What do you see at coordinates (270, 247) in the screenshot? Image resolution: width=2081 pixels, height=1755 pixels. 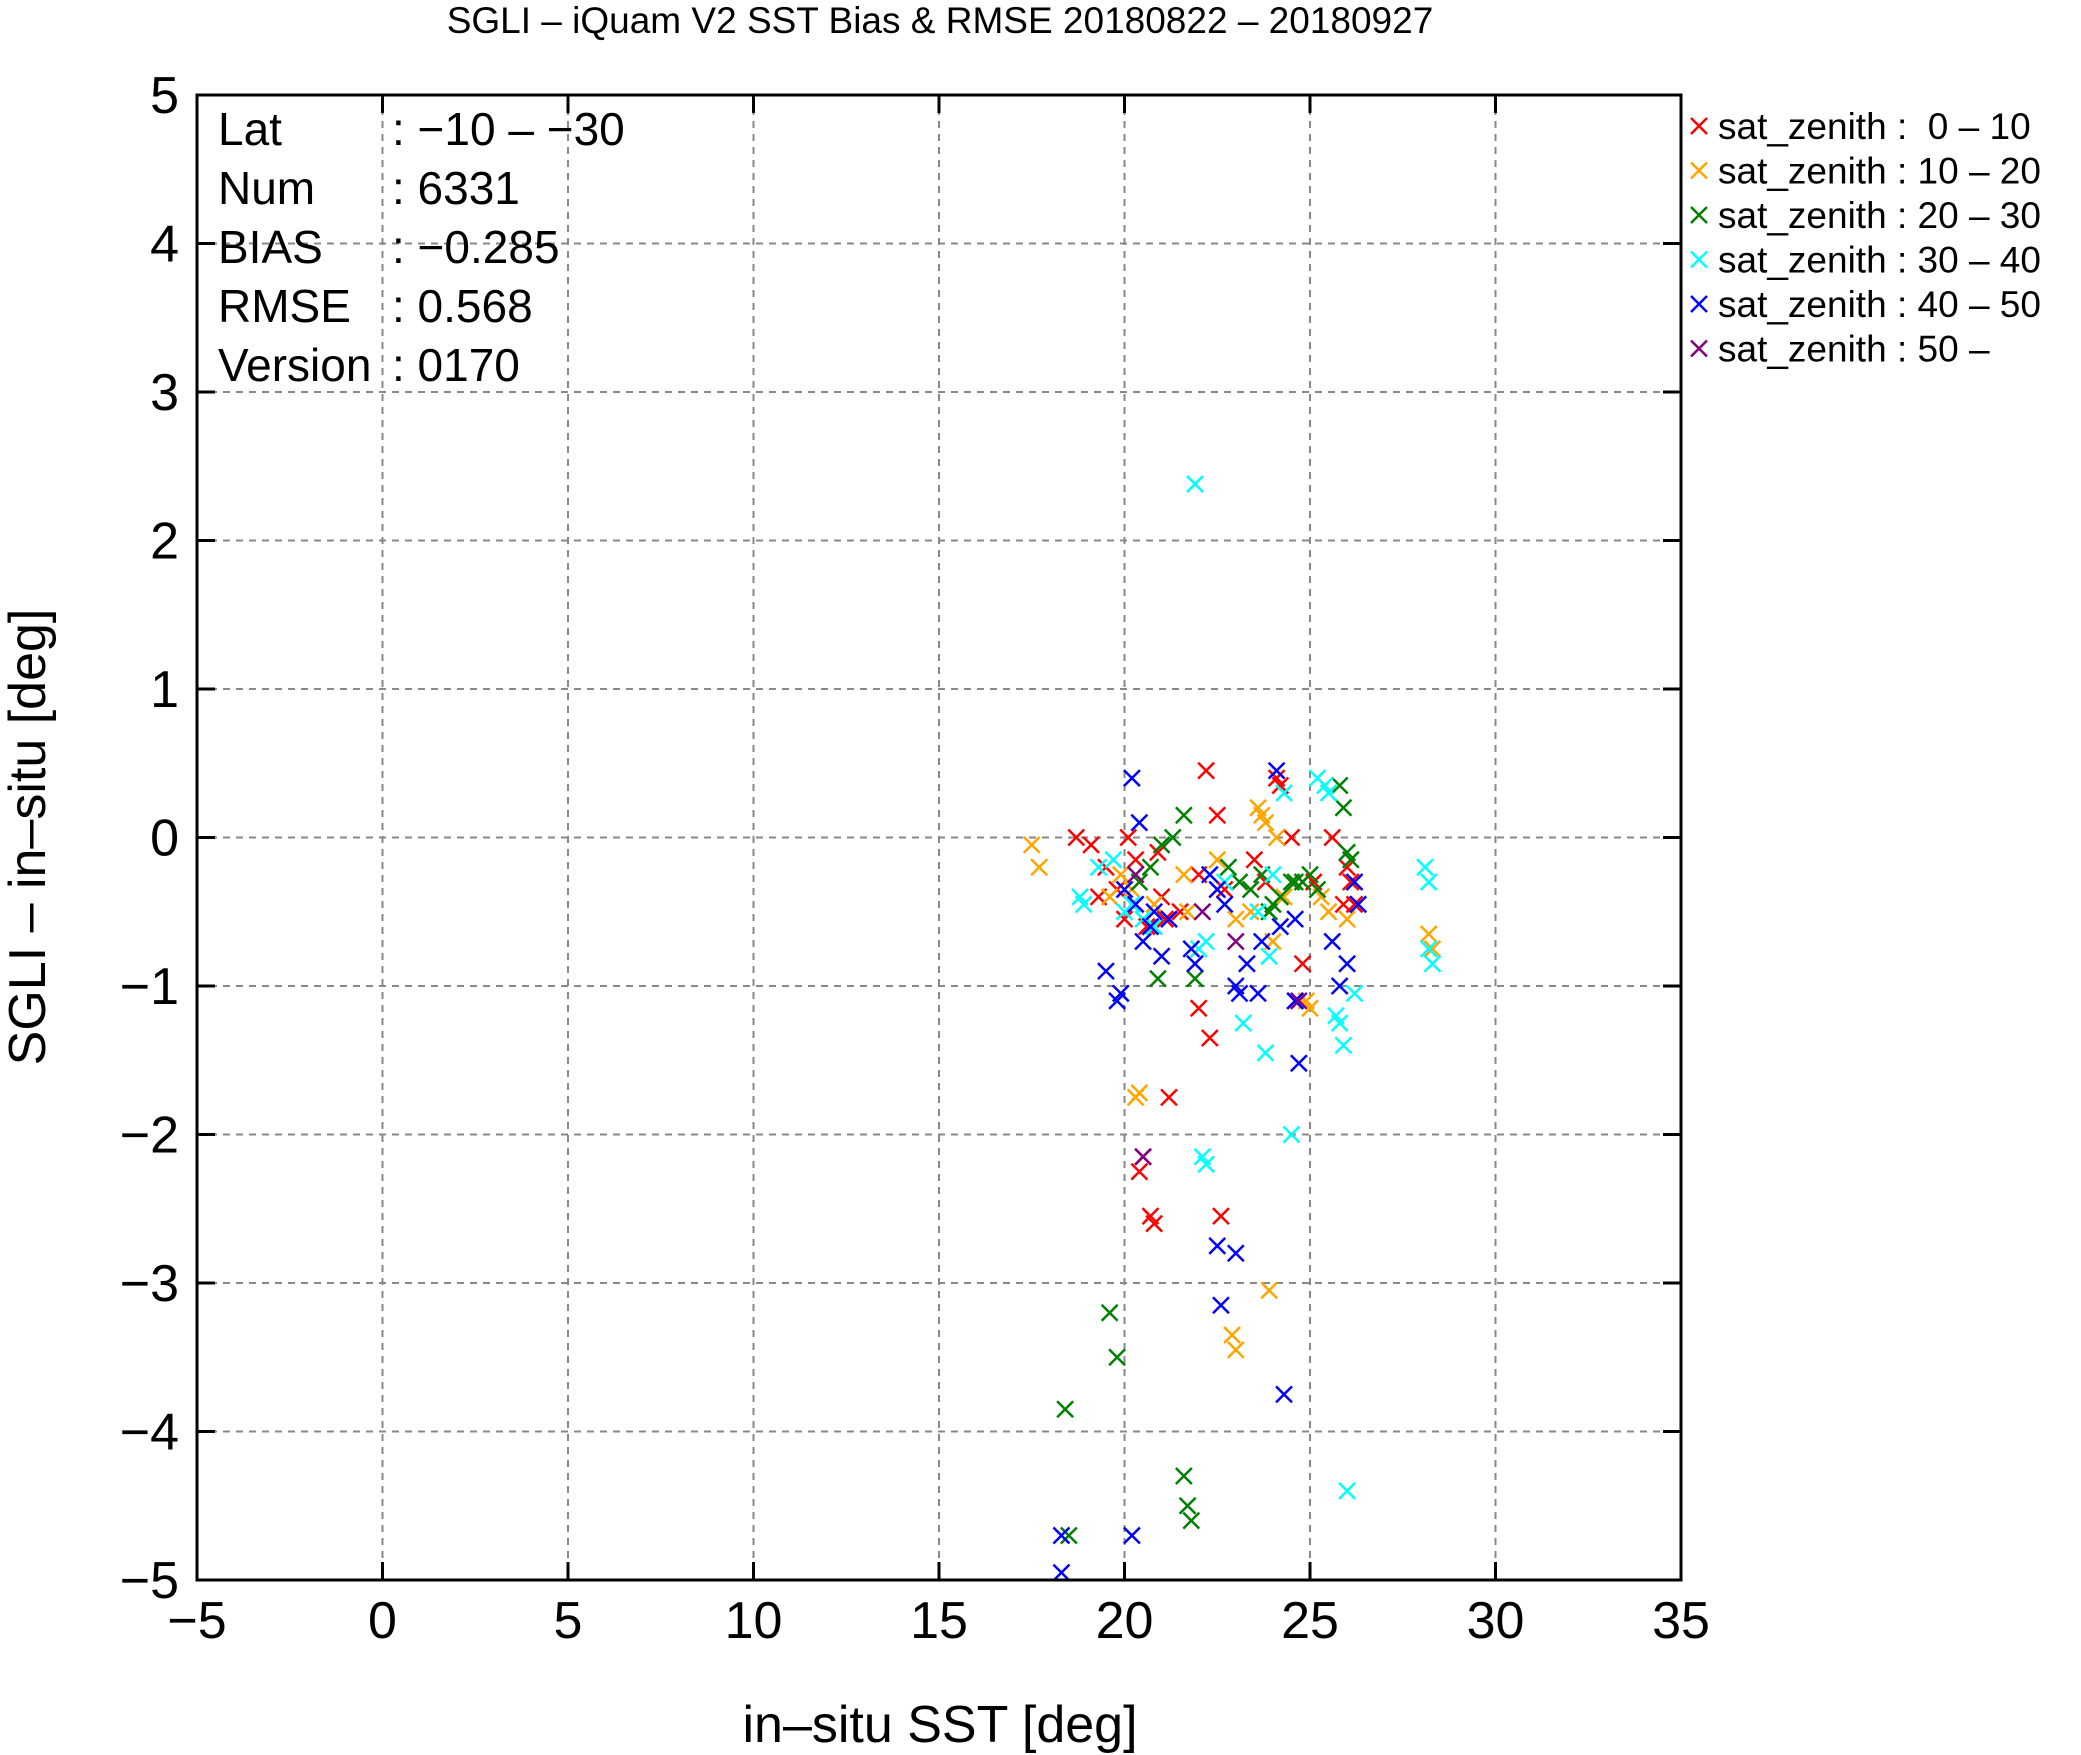 I see `stats-label: BIAS` at bounding box center [270, 247].